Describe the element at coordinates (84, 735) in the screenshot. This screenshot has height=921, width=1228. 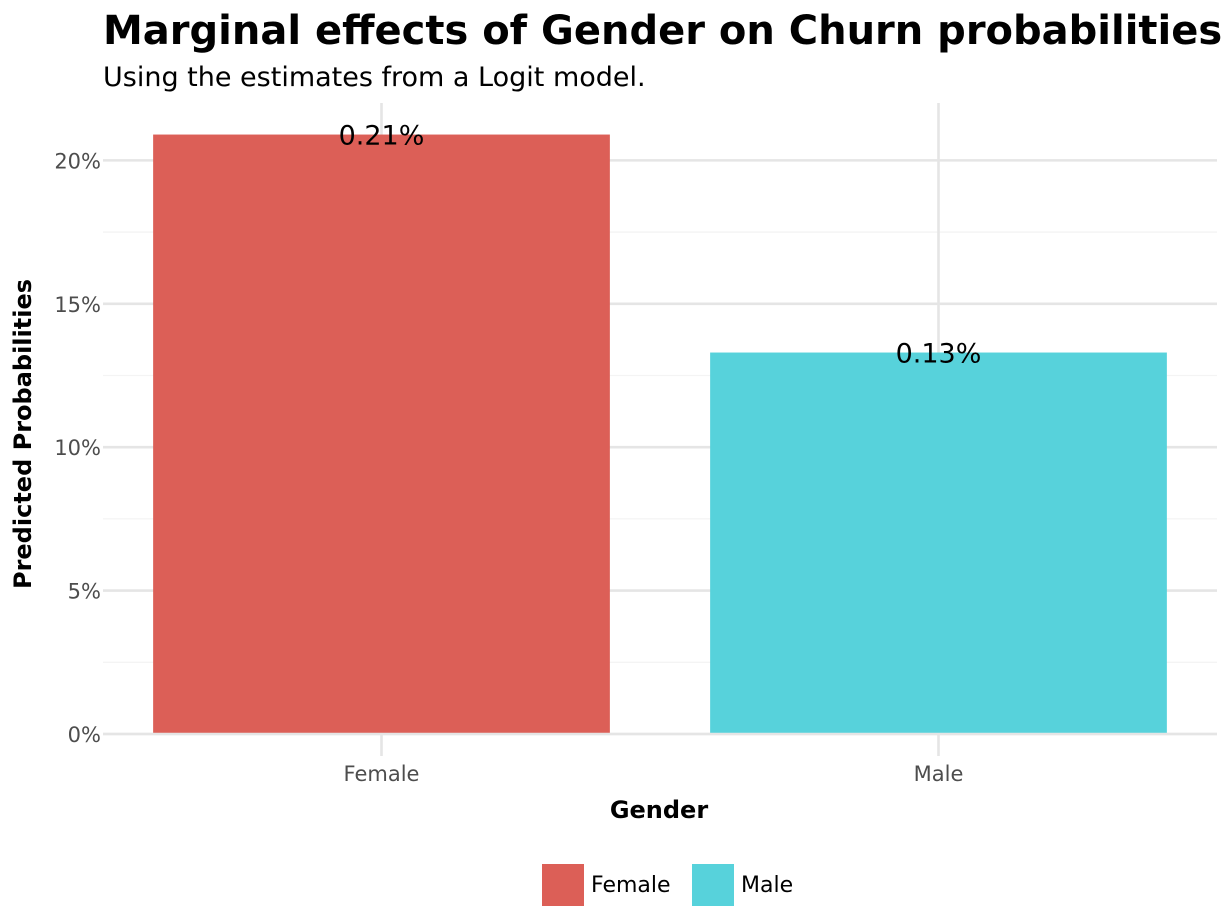
I see `y-tick-label: 0%` at that location.